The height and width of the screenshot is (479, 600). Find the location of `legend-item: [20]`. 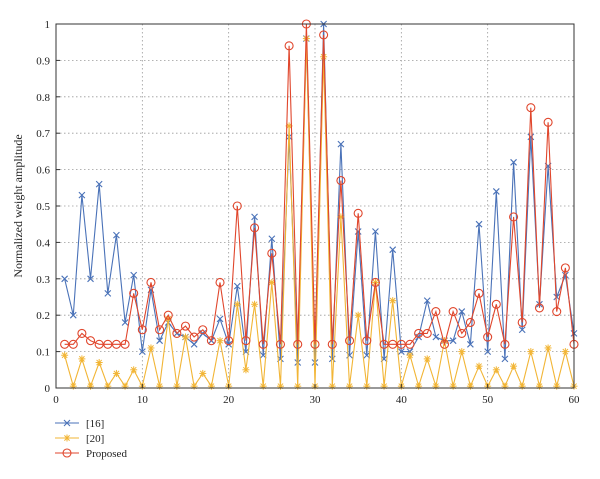

legend-item: [20] is located at coordinates (79, 439).